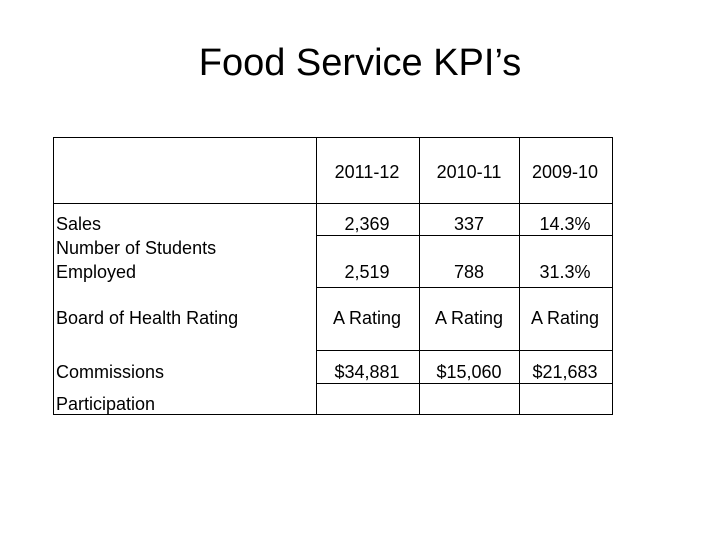 This screenshot has height=540, width=720. I want to click on column-header: 2010-11, so click(469, 172).